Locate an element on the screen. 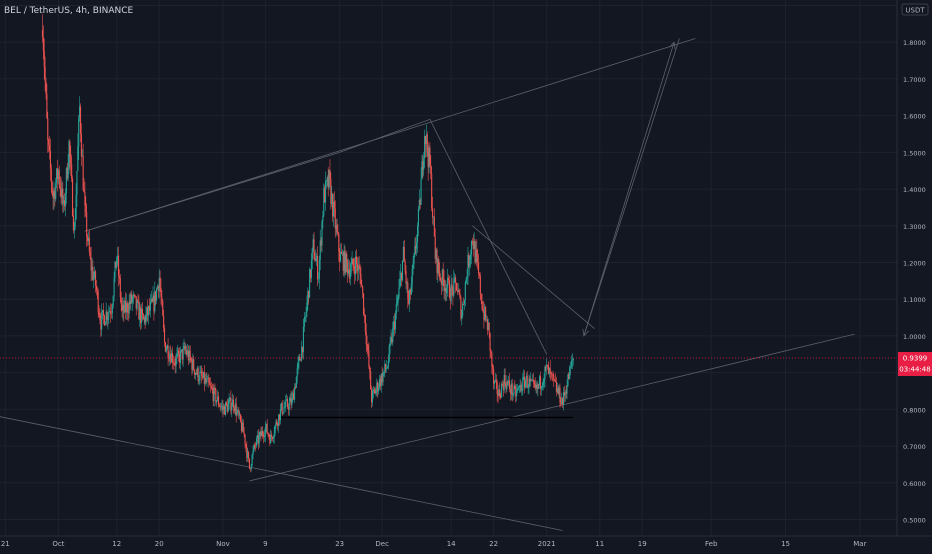 The height and width of the screenshot is (554, 932). y-tick-label: 0.5000 is located at coordinates (914, 520).